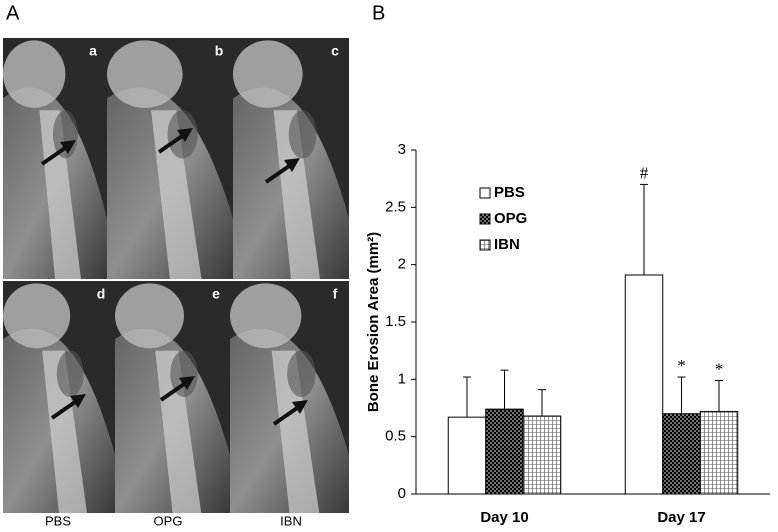  What do you see at coordinates (395, 436) in the screenshot?
I see `y-tick-label: 0.5` at bounding box center [395, 436].